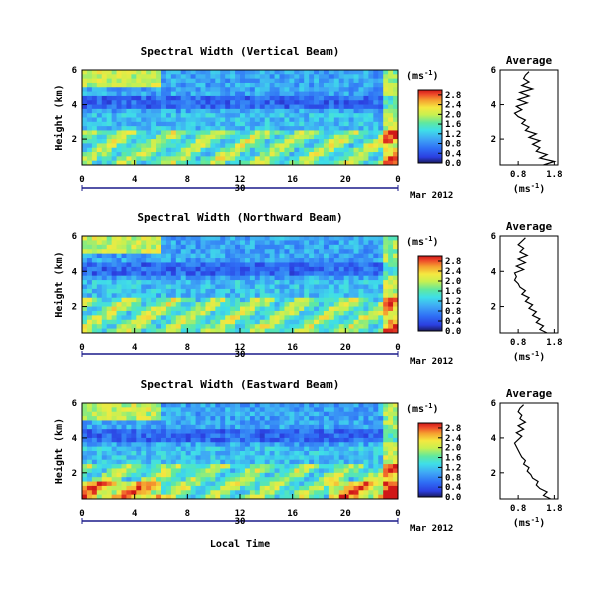  What do you see at coordinates (493, 308) in the screenshot?
I see `average-y-tick-label: 2` at bounding box center [493, 308].